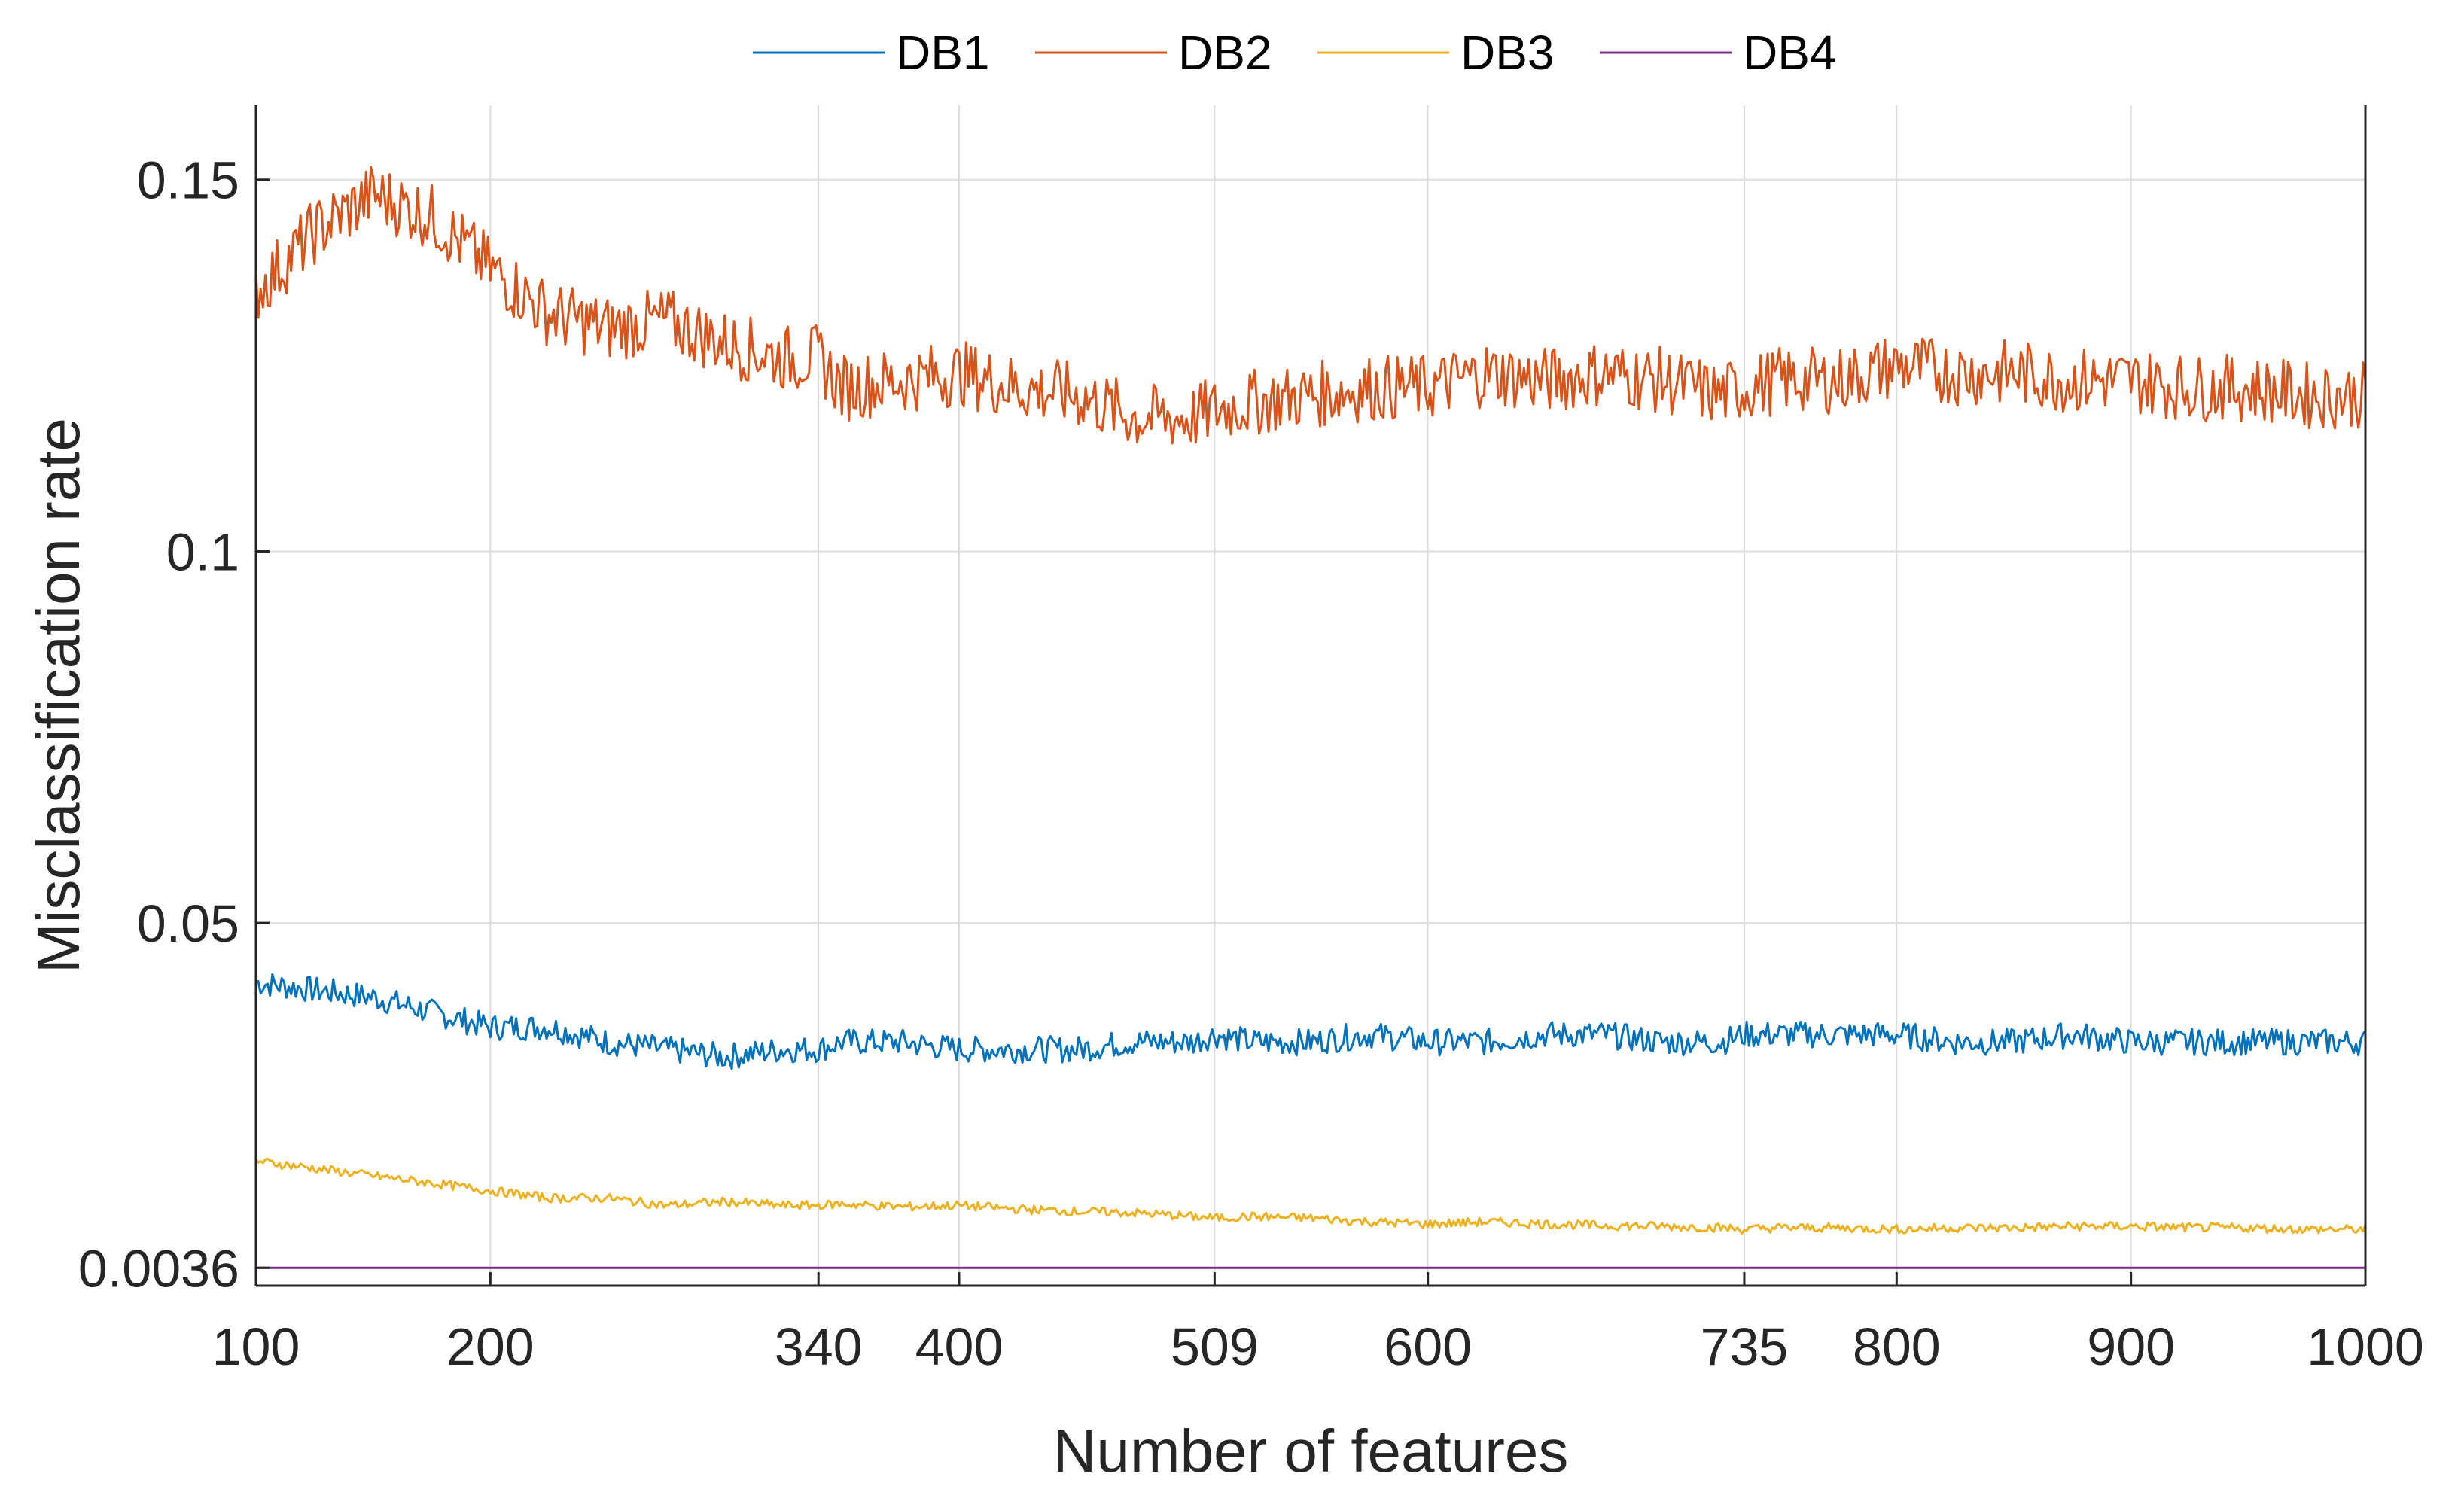  What do you see at coordinates (202, 551) in the screenshot?
I see `y-tick-label: 0.1` at bounding box center [202, 551].